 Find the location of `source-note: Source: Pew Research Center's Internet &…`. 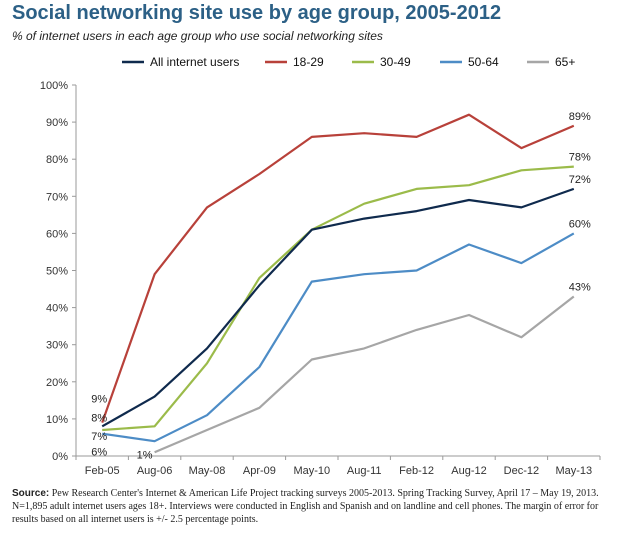

source-note: Source: Pew Research Center's Internet &… is located at coordinates (315, 506).